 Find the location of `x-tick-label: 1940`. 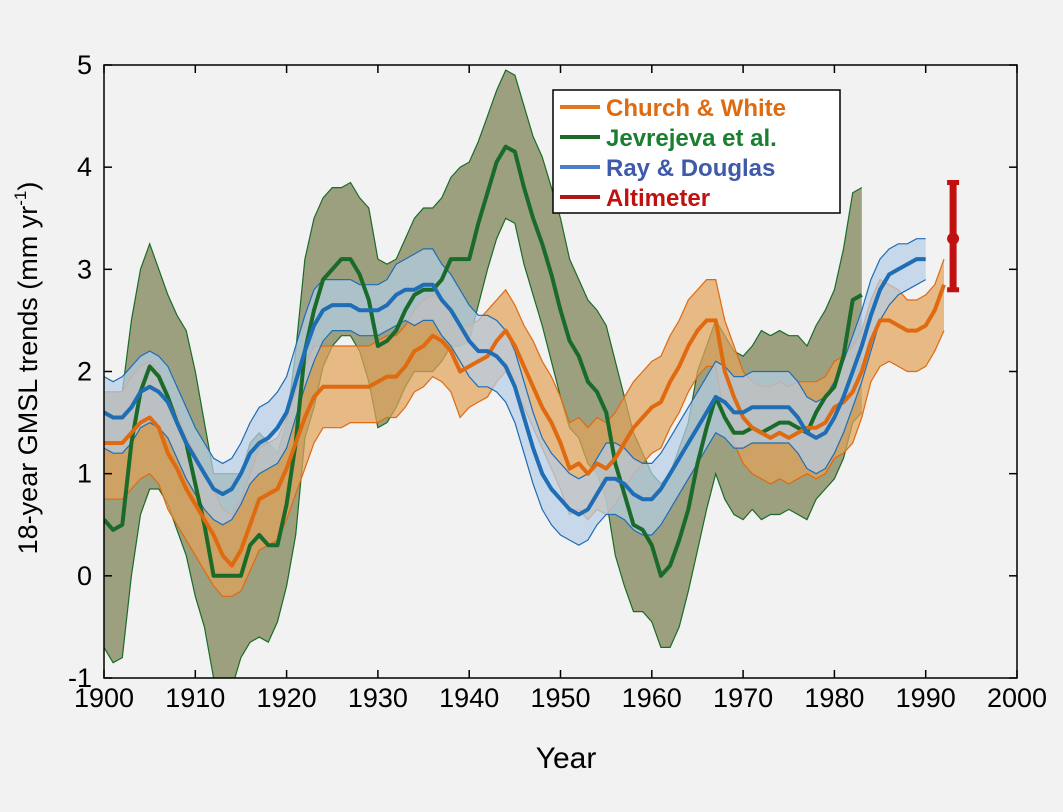

x-tick-label: 1940 is located at coordinates (469, 698).